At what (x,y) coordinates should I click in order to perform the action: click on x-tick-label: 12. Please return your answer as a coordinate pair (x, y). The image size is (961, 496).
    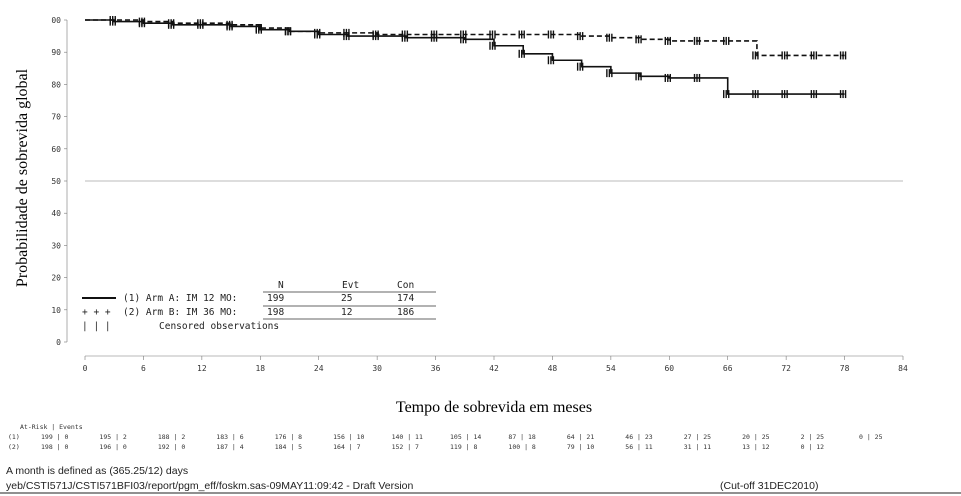
    Looking at the image, I should click on (202, 368).